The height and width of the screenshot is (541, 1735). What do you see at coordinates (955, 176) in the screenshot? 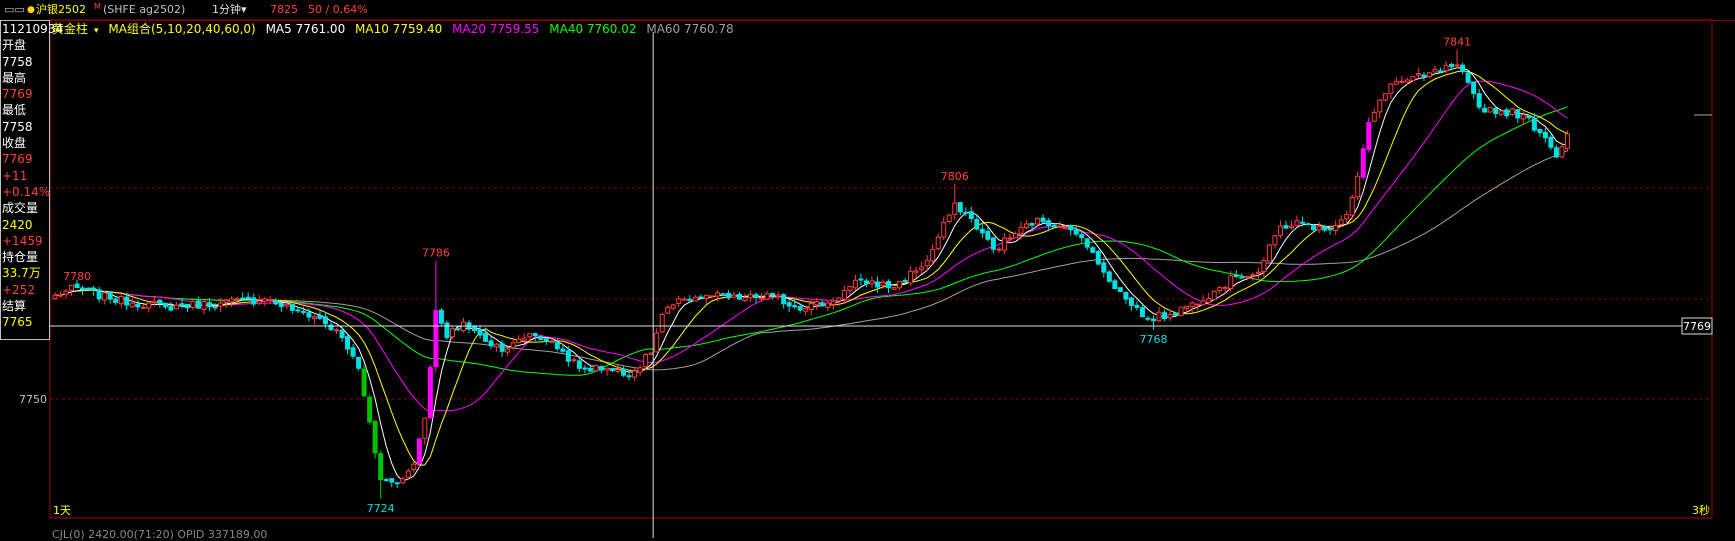
I see `extreme-label: 7806` at bounding box center [955, 176].